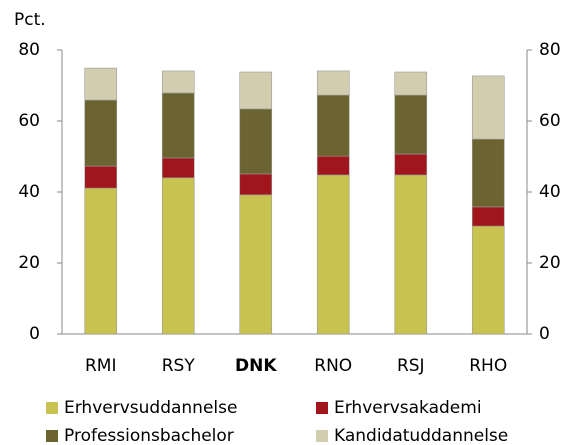 Image resolution: width=569 pixels, height=445 pixels. What do you see at coordinates (488, 366) in the screenshot?
I see `x-tick-label: RHO` at bounding box center [488, 366].